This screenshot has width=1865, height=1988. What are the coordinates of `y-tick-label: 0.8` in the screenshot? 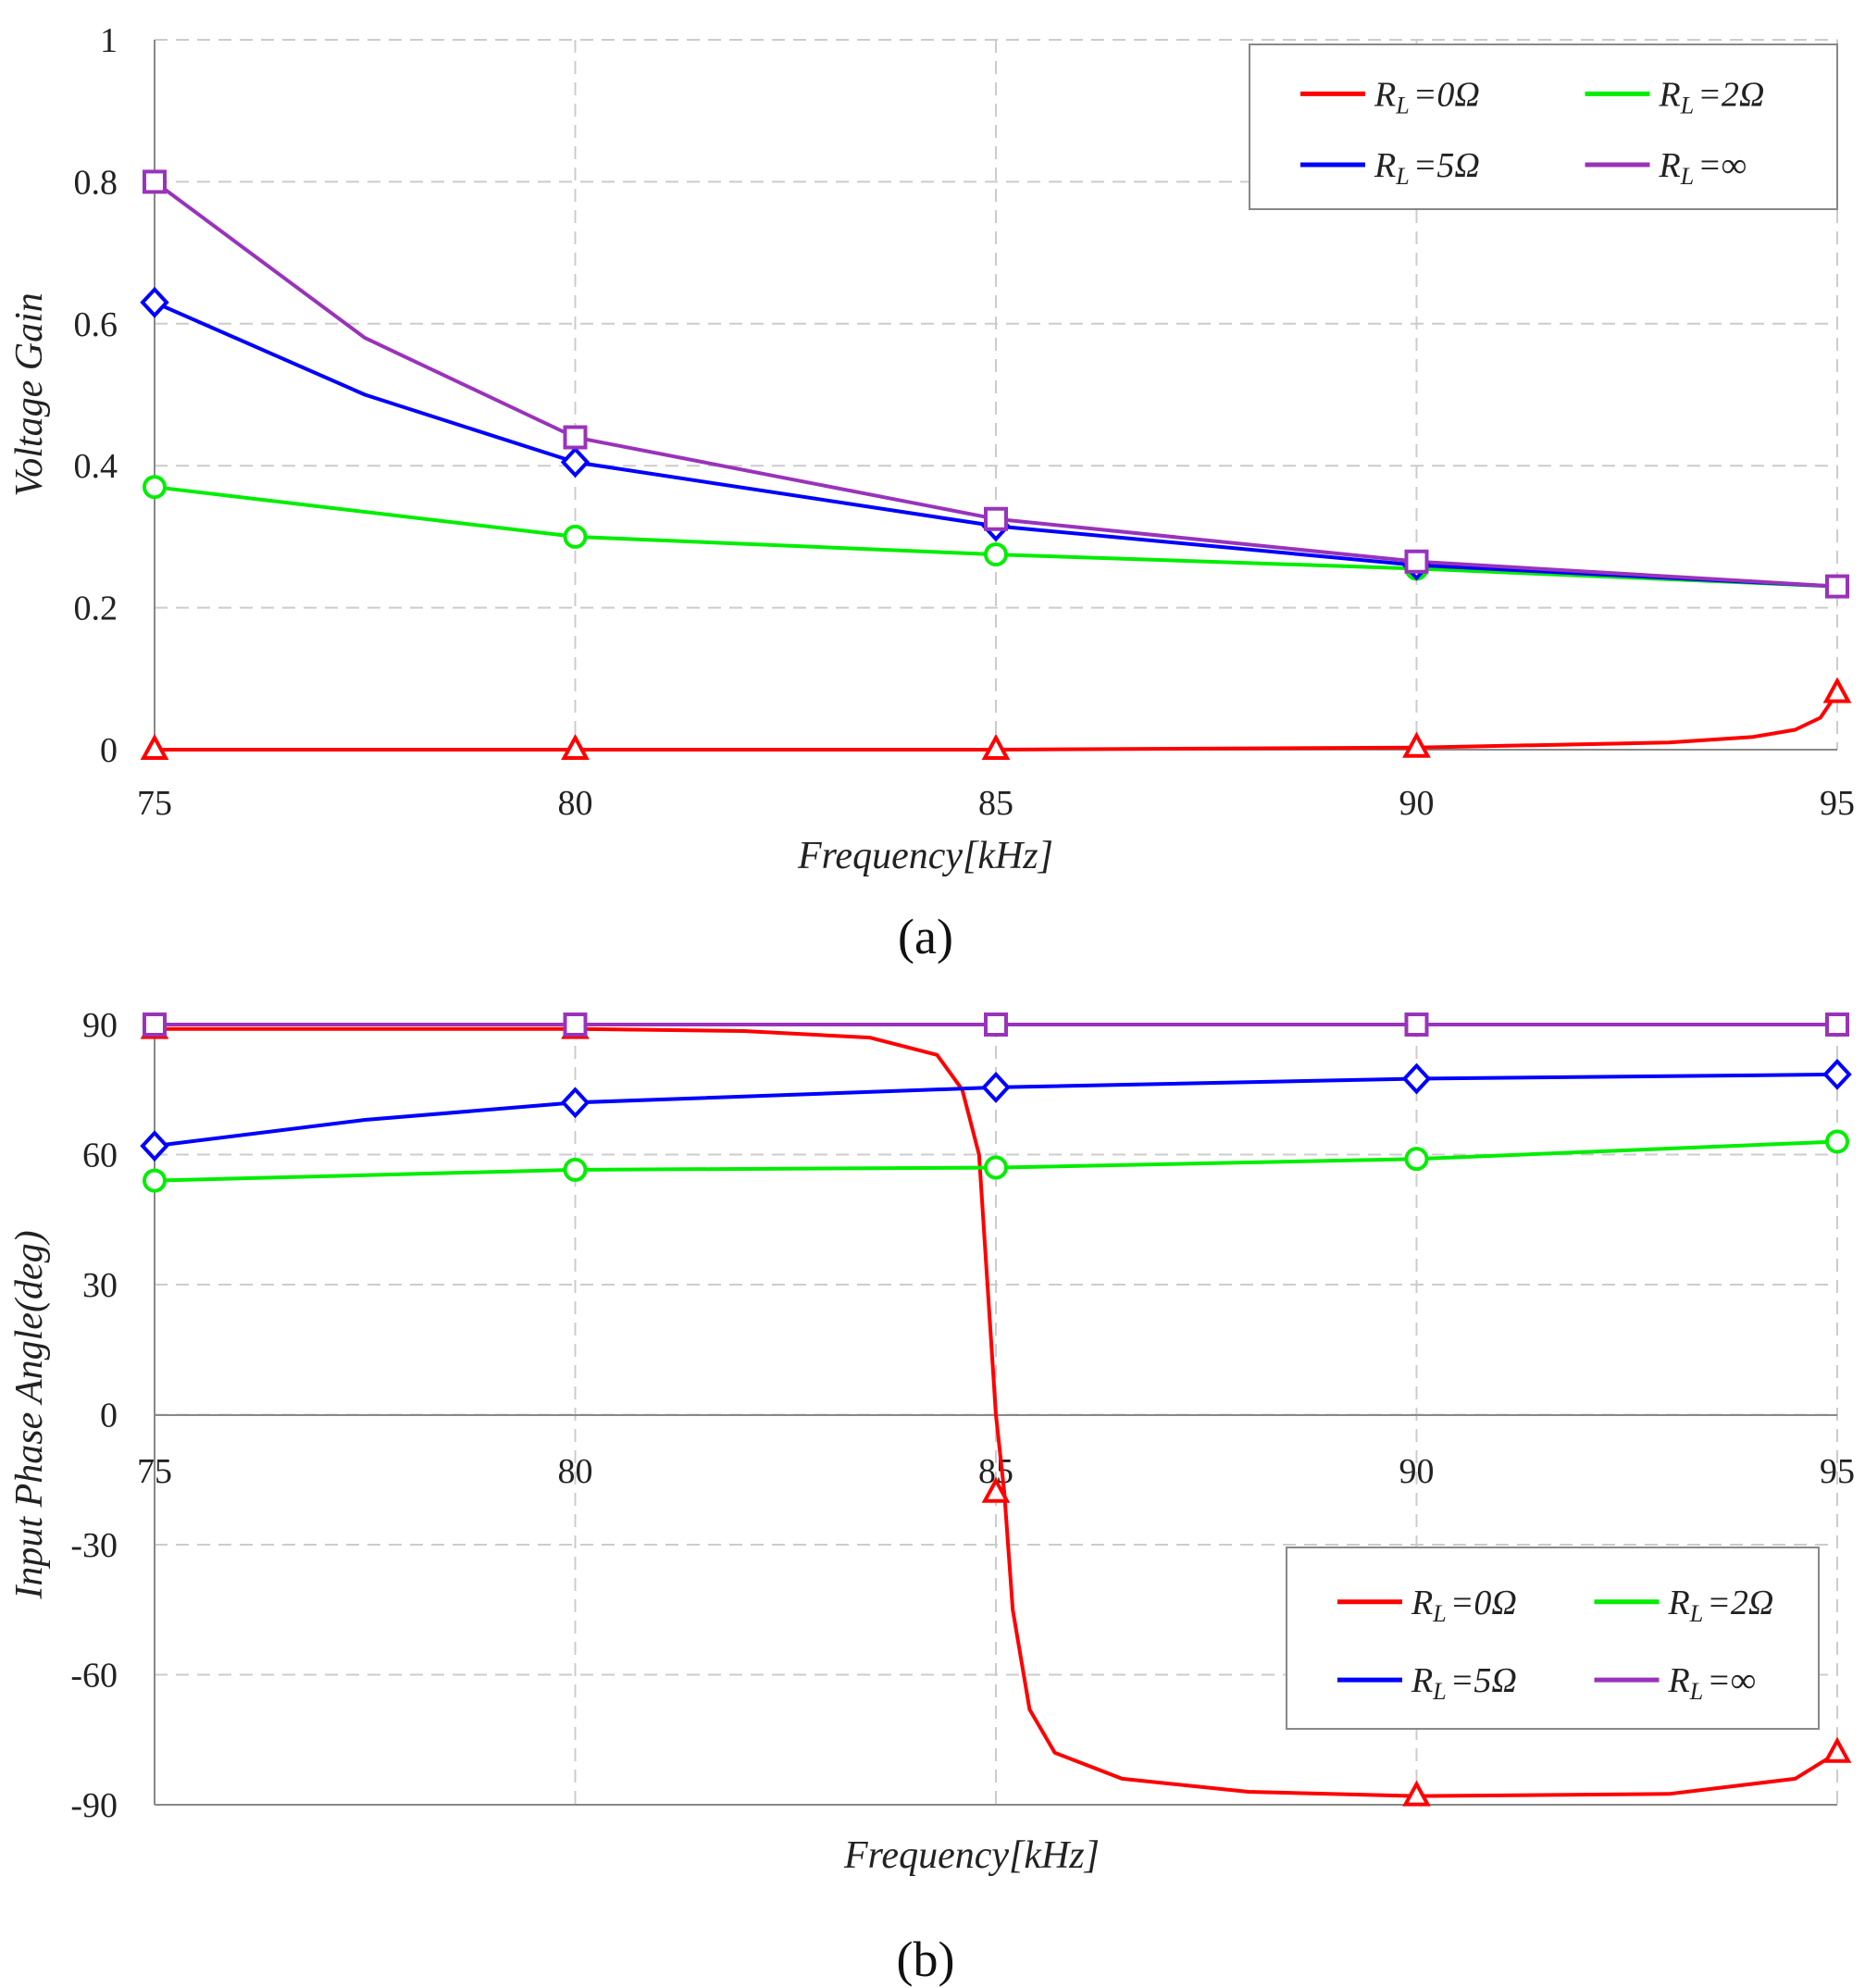 It's located at (96, 182).